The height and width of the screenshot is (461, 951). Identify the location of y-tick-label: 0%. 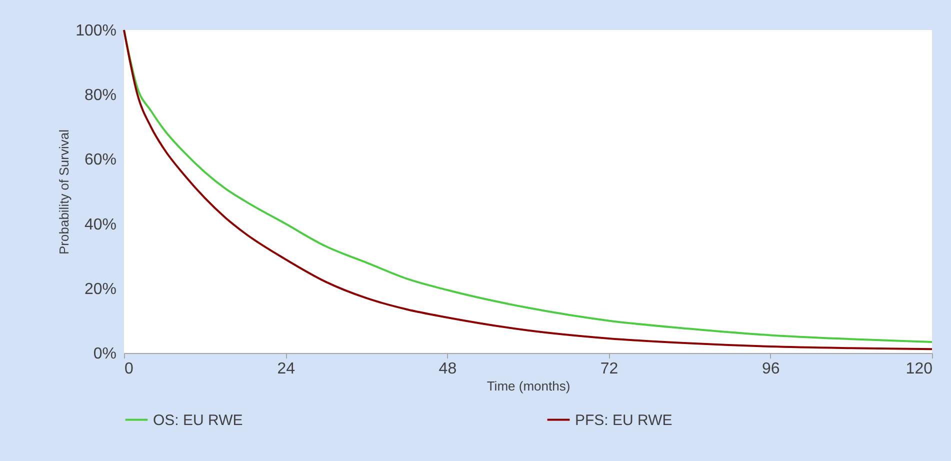
(104, 354).